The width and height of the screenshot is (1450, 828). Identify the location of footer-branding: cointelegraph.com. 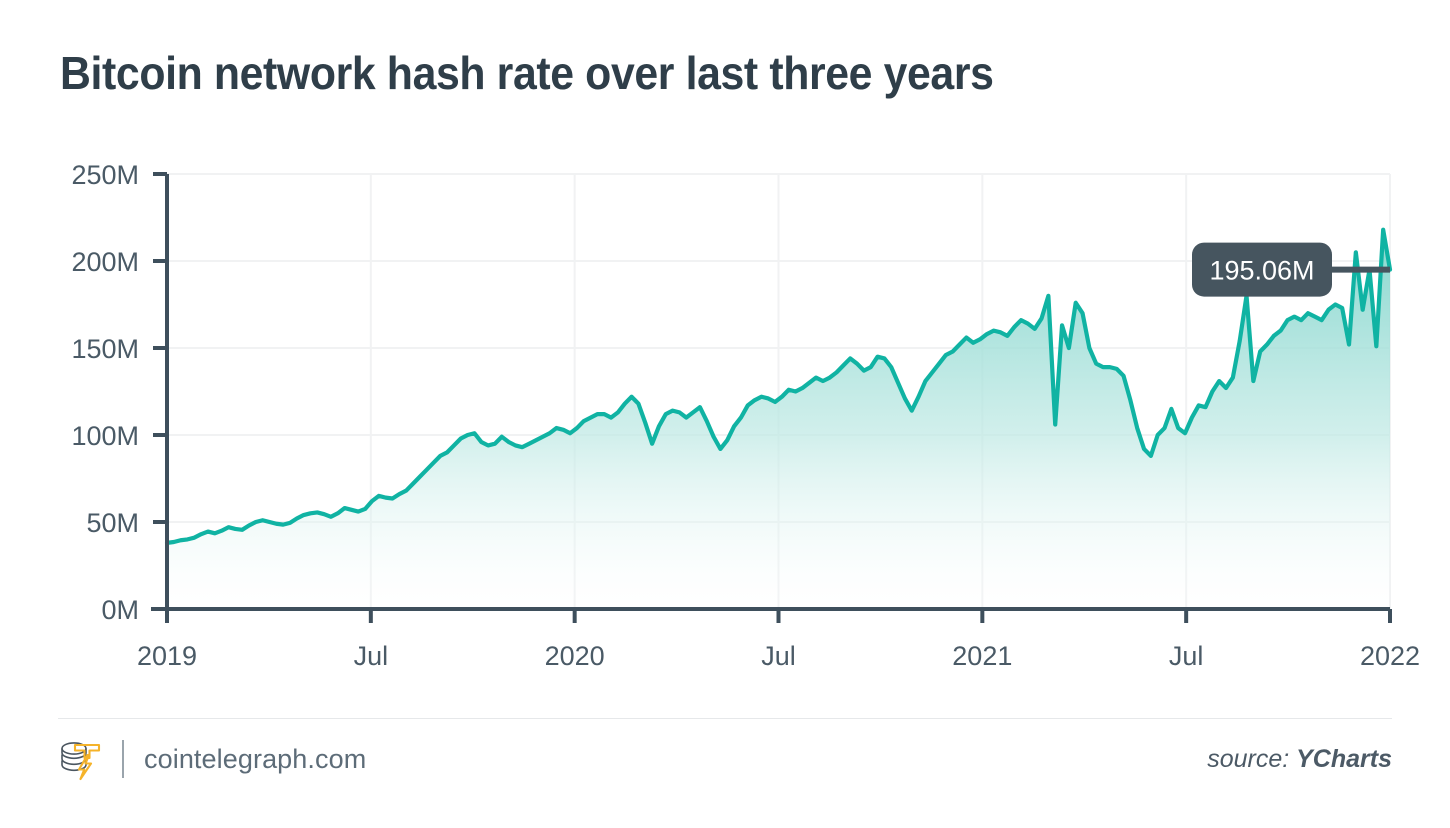
(212, 759).